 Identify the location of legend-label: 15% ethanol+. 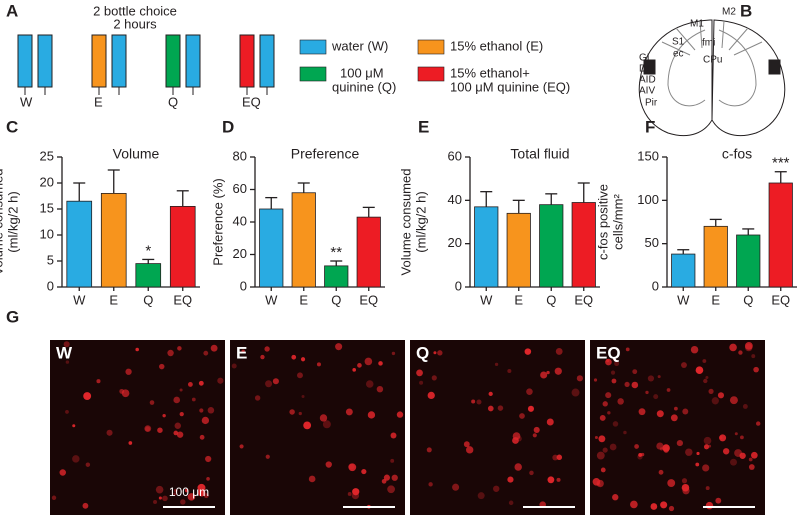
(490, 72).